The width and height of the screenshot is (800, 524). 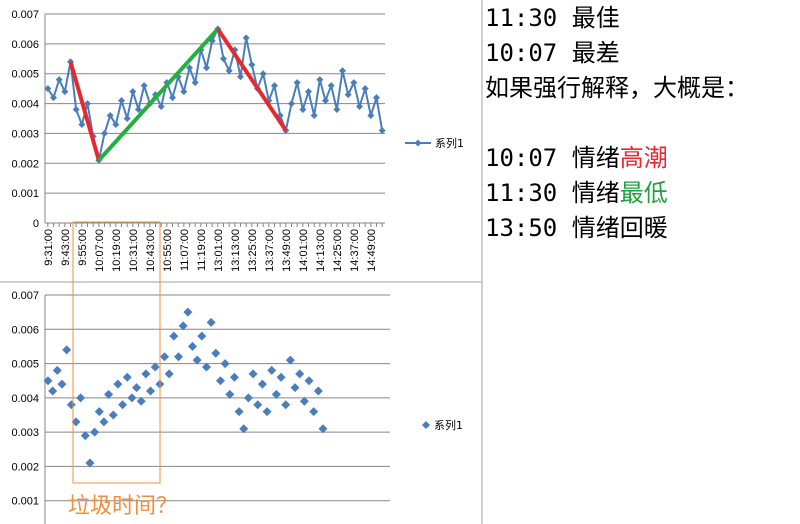 I want to click on x-tick-label: 9:43:00, so click(x=66, y=247).